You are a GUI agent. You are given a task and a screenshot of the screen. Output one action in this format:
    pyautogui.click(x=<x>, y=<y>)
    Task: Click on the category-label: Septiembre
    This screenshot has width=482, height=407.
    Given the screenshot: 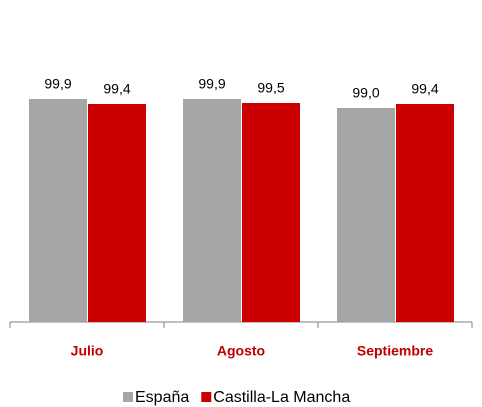 What is the action you would take?
    pyautogui.click(x=395, y=351)
    